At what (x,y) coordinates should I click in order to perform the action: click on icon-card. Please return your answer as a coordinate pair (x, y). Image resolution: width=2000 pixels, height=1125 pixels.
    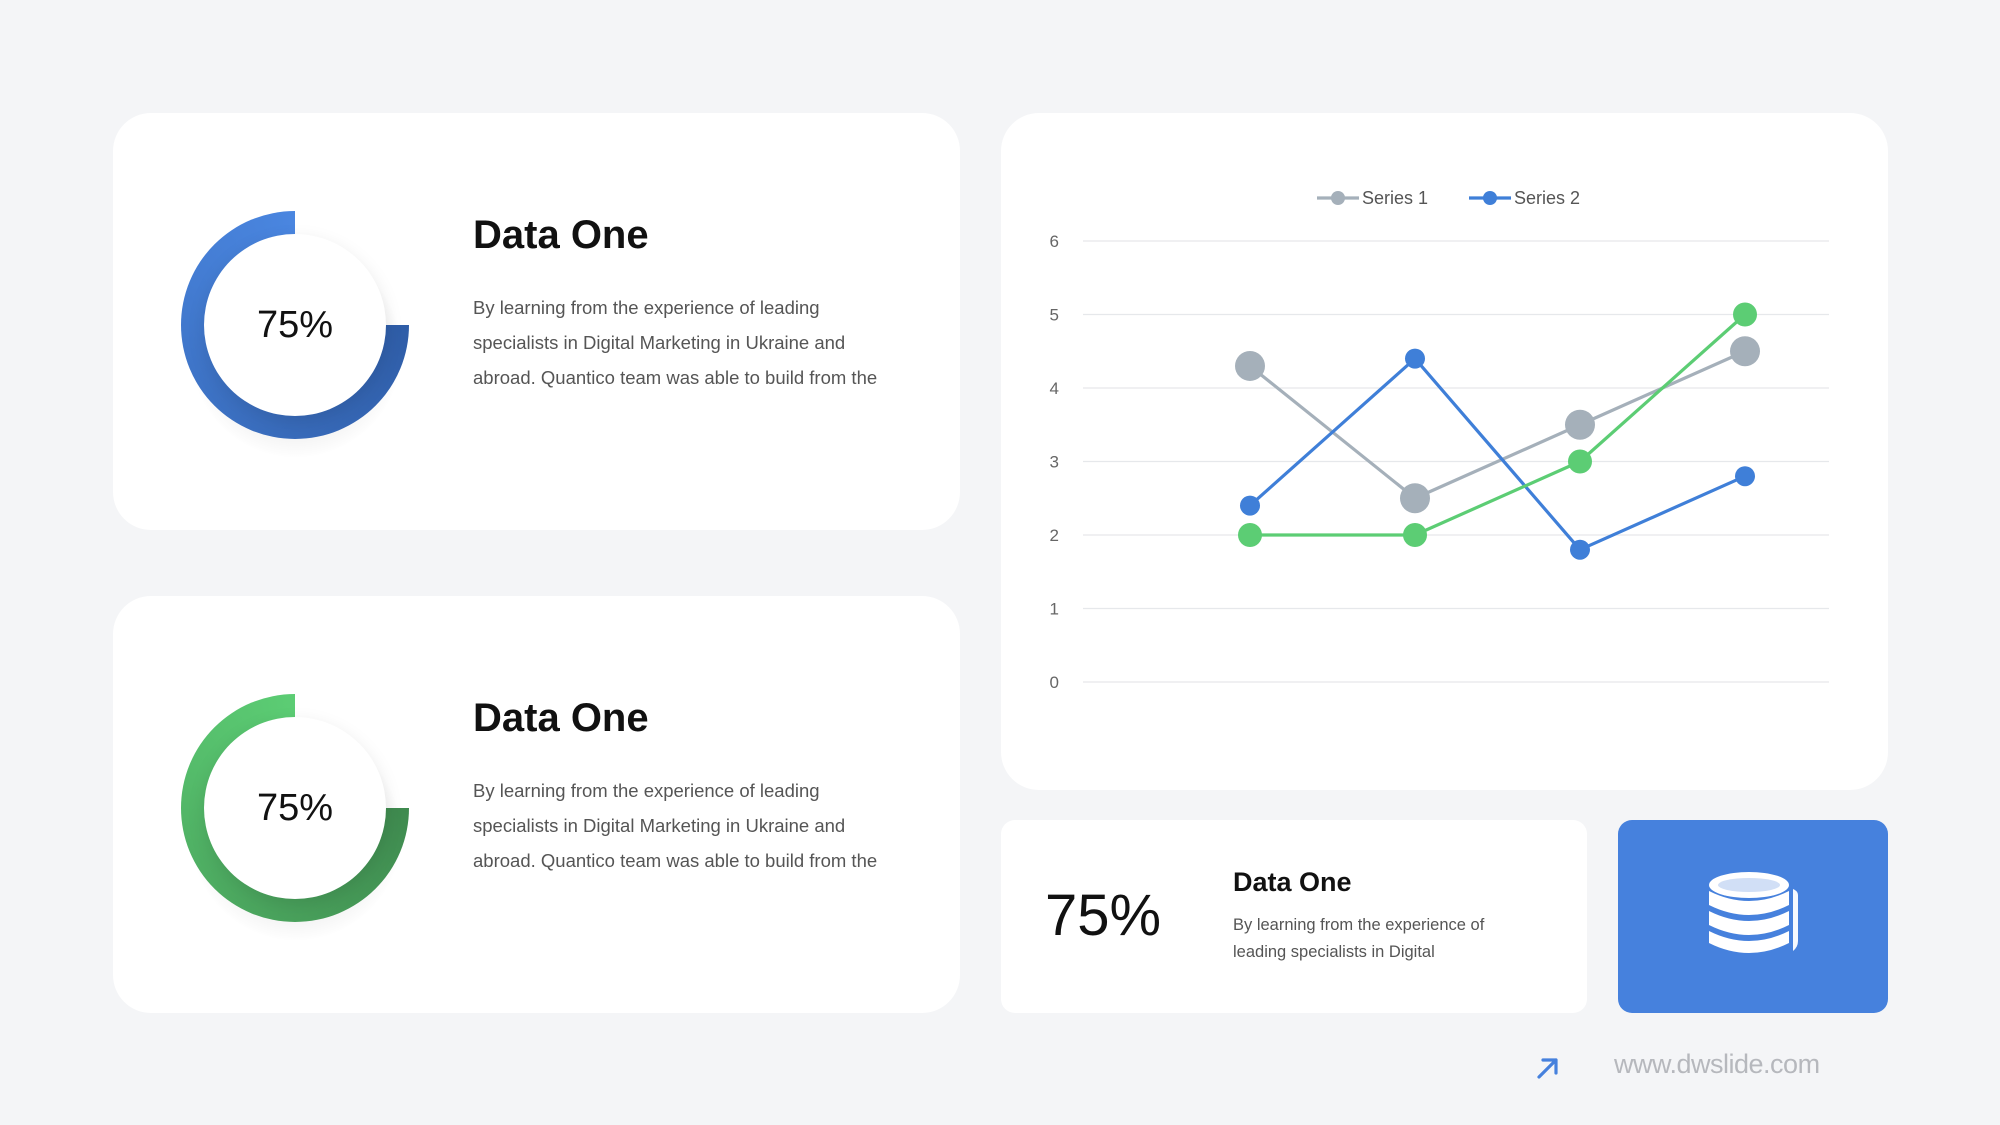
    Looking at the image, I should click on (1753, 916).